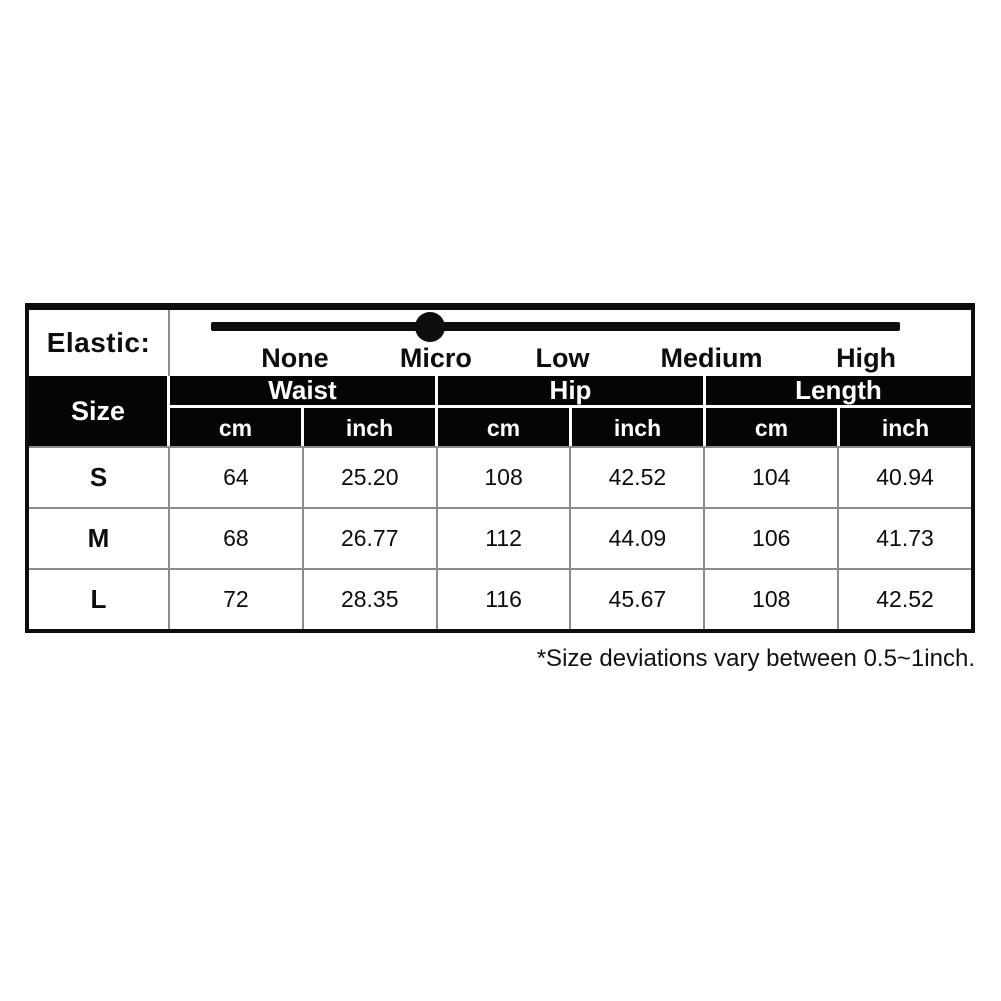 This screenshot has width=1001, height=1001. What do you see at coordinates (371, 538) in the screenshot?
I see `waist-inch-value: 26.77` at bounding box center [371, 538].